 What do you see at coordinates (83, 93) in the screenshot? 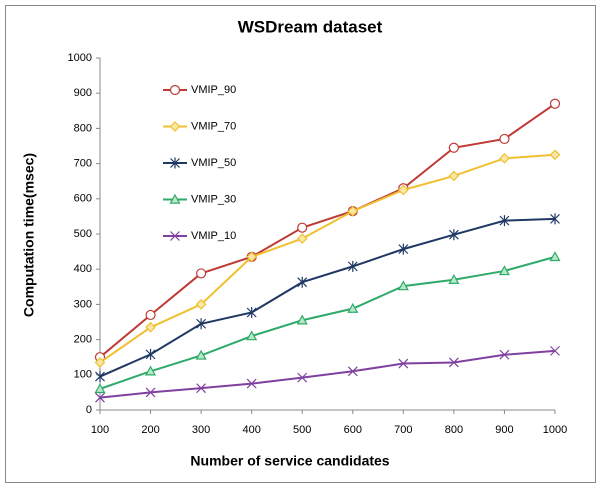
I see `y-tick-label: 900` at bounding box center [83, 93].